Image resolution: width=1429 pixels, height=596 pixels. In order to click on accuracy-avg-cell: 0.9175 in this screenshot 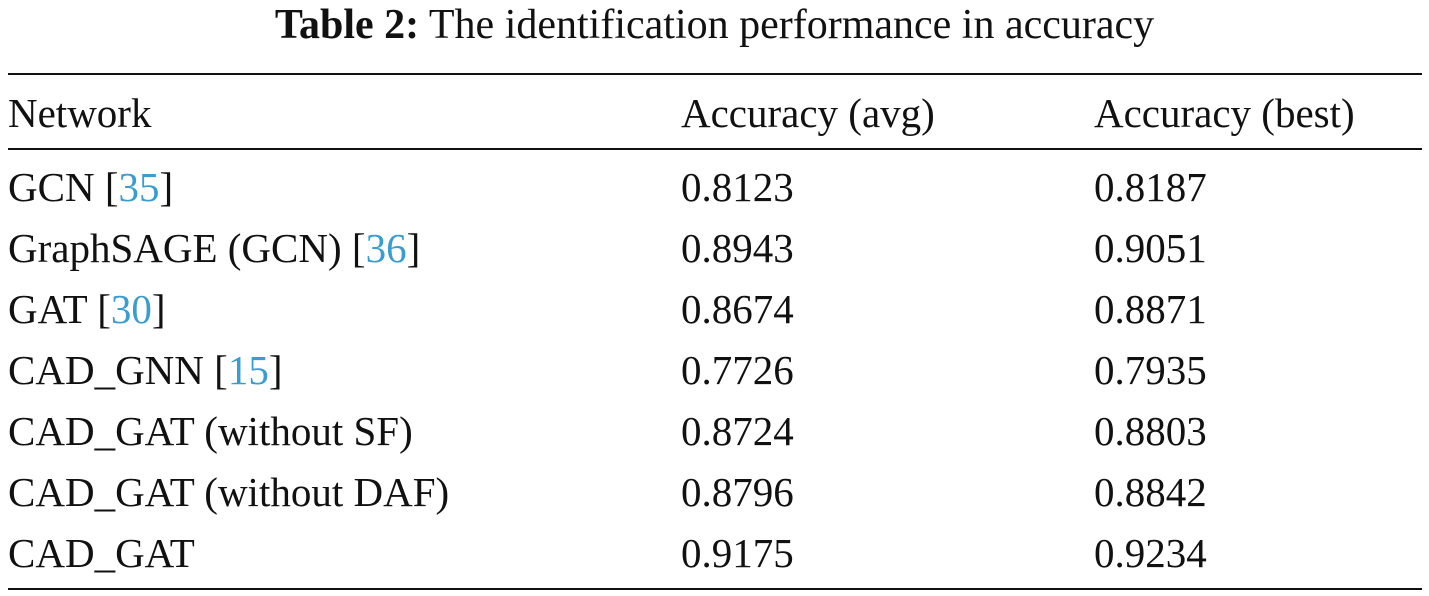, I will do `click(737, 553)`.